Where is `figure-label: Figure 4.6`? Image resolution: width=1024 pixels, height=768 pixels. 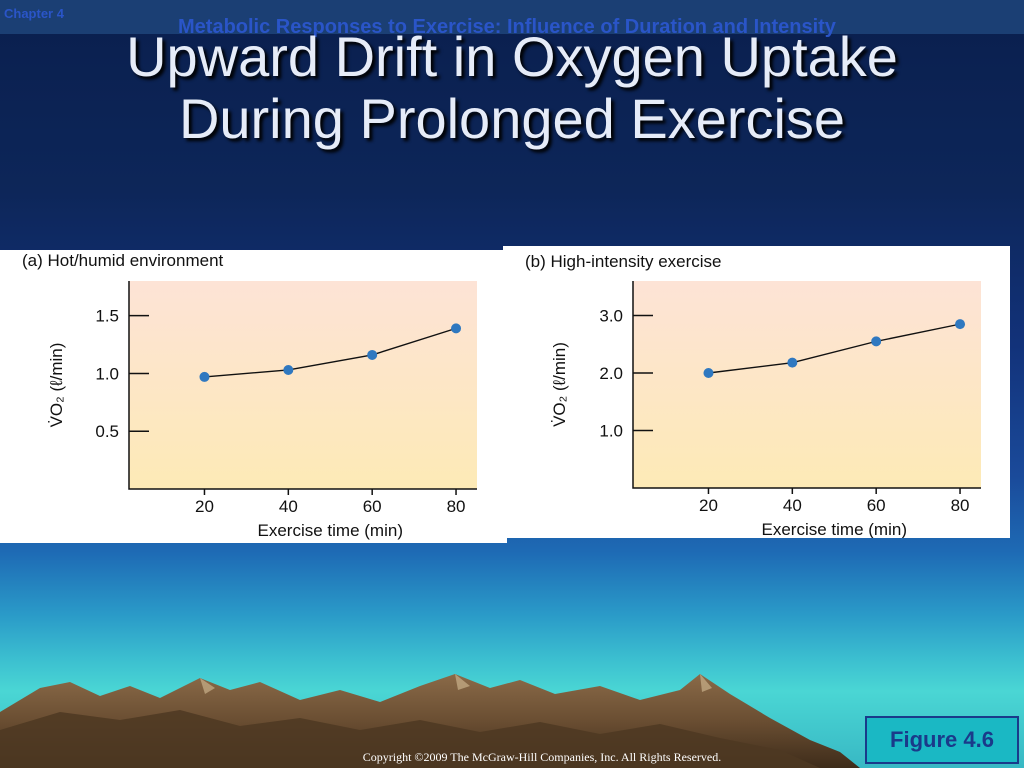 figure-label: Figure 4.6 is located at coordinates (942, 740).